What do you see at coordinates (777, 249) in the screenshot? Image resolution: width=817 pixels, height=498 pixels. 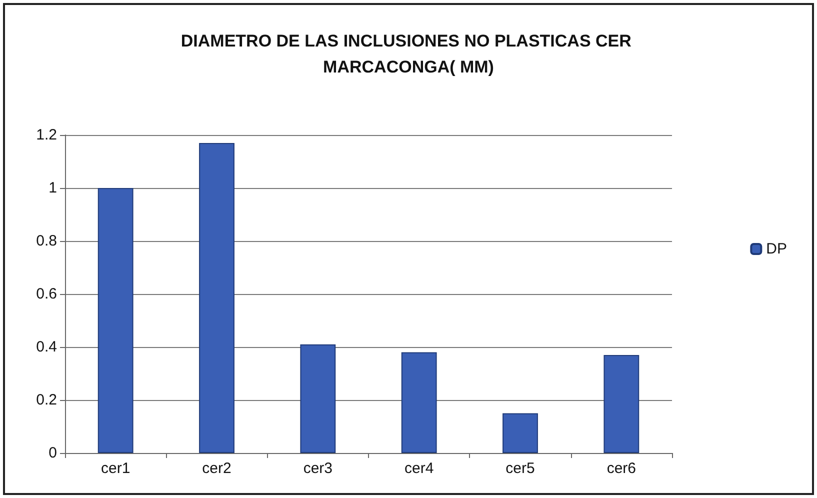 I see `legend-label: DP` at bounding box center [777, 249].